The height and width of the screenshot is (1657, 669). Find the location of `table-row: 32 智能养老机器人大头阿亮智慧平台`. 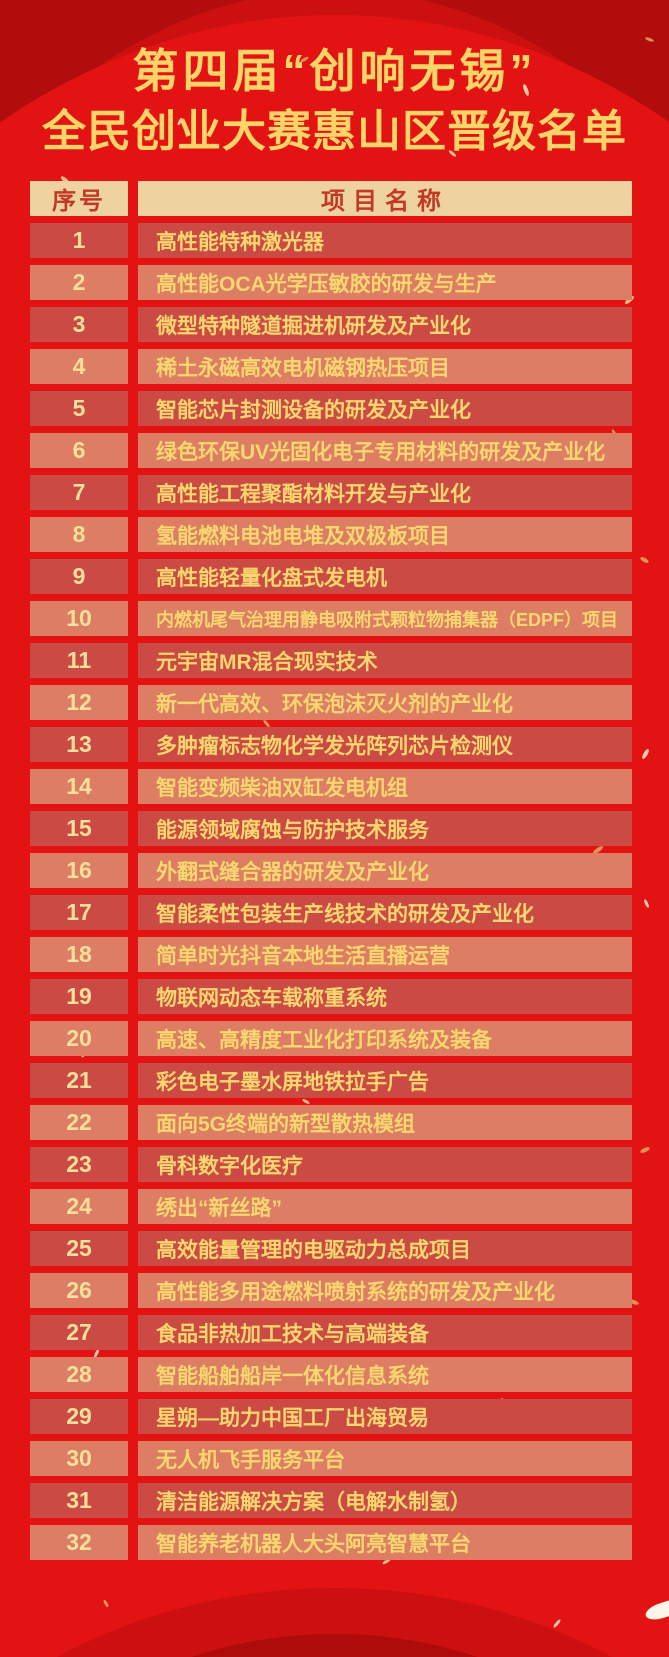

table-row: 32 智能养老机器人大头阿亮智慧平台 is located at coordinates (331, 1542).